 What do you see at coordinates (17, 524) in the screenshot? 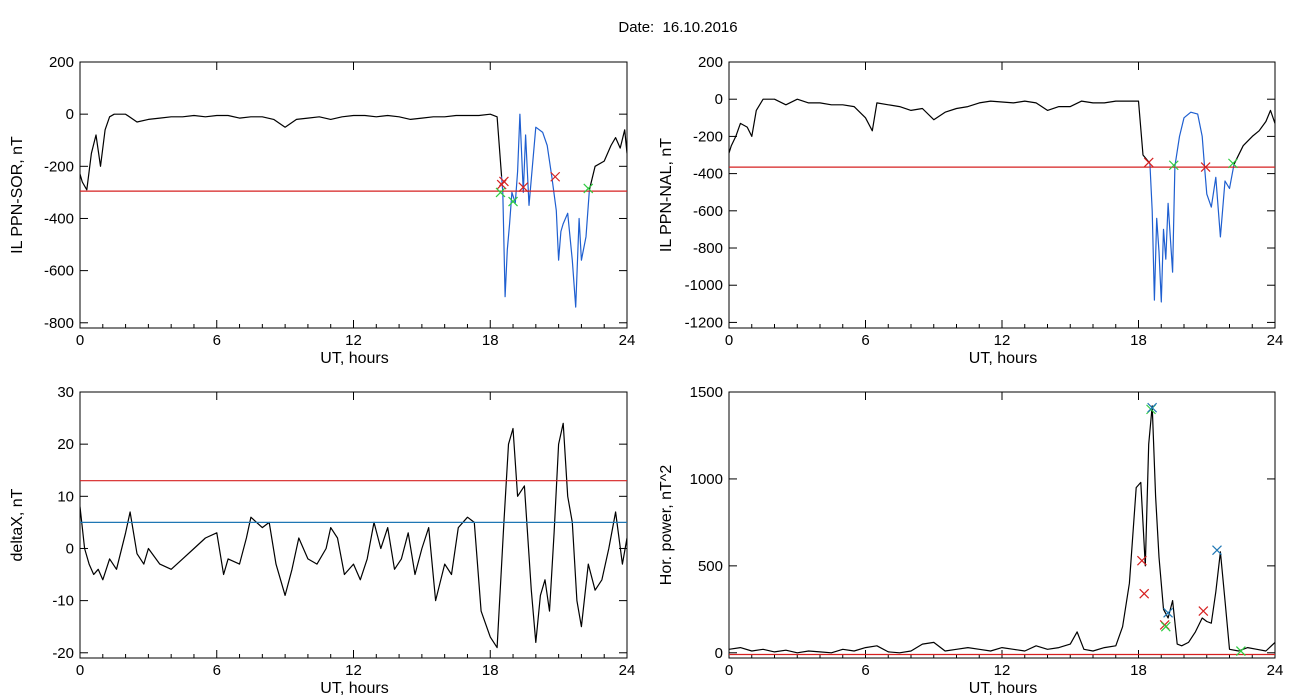
I see `y-axis-label: deltaX, nT` at bounding box center [17, 524].